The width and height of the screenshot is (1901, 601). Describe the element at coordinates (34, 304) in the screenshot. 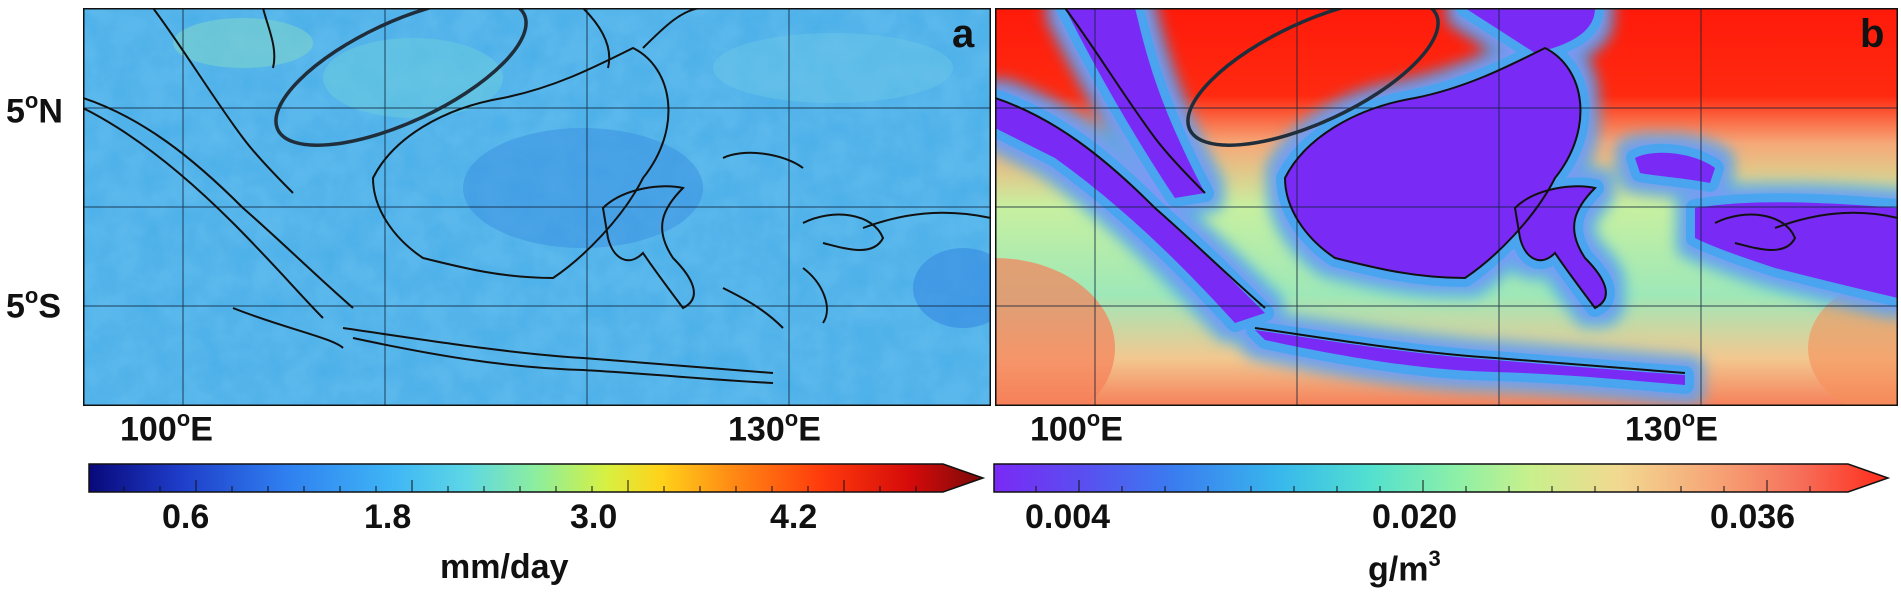

I see `lat-label-5s: 5oS` at that location.